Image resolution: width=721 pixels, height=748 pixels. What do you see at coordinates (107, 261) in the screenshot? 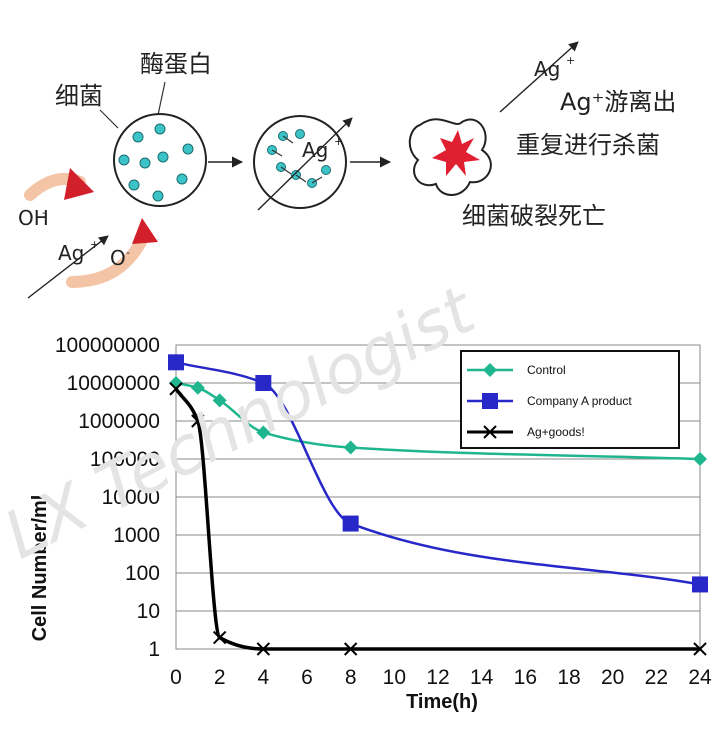
I see `cycle-arrow-bottom` at bounding box center [107, 261].